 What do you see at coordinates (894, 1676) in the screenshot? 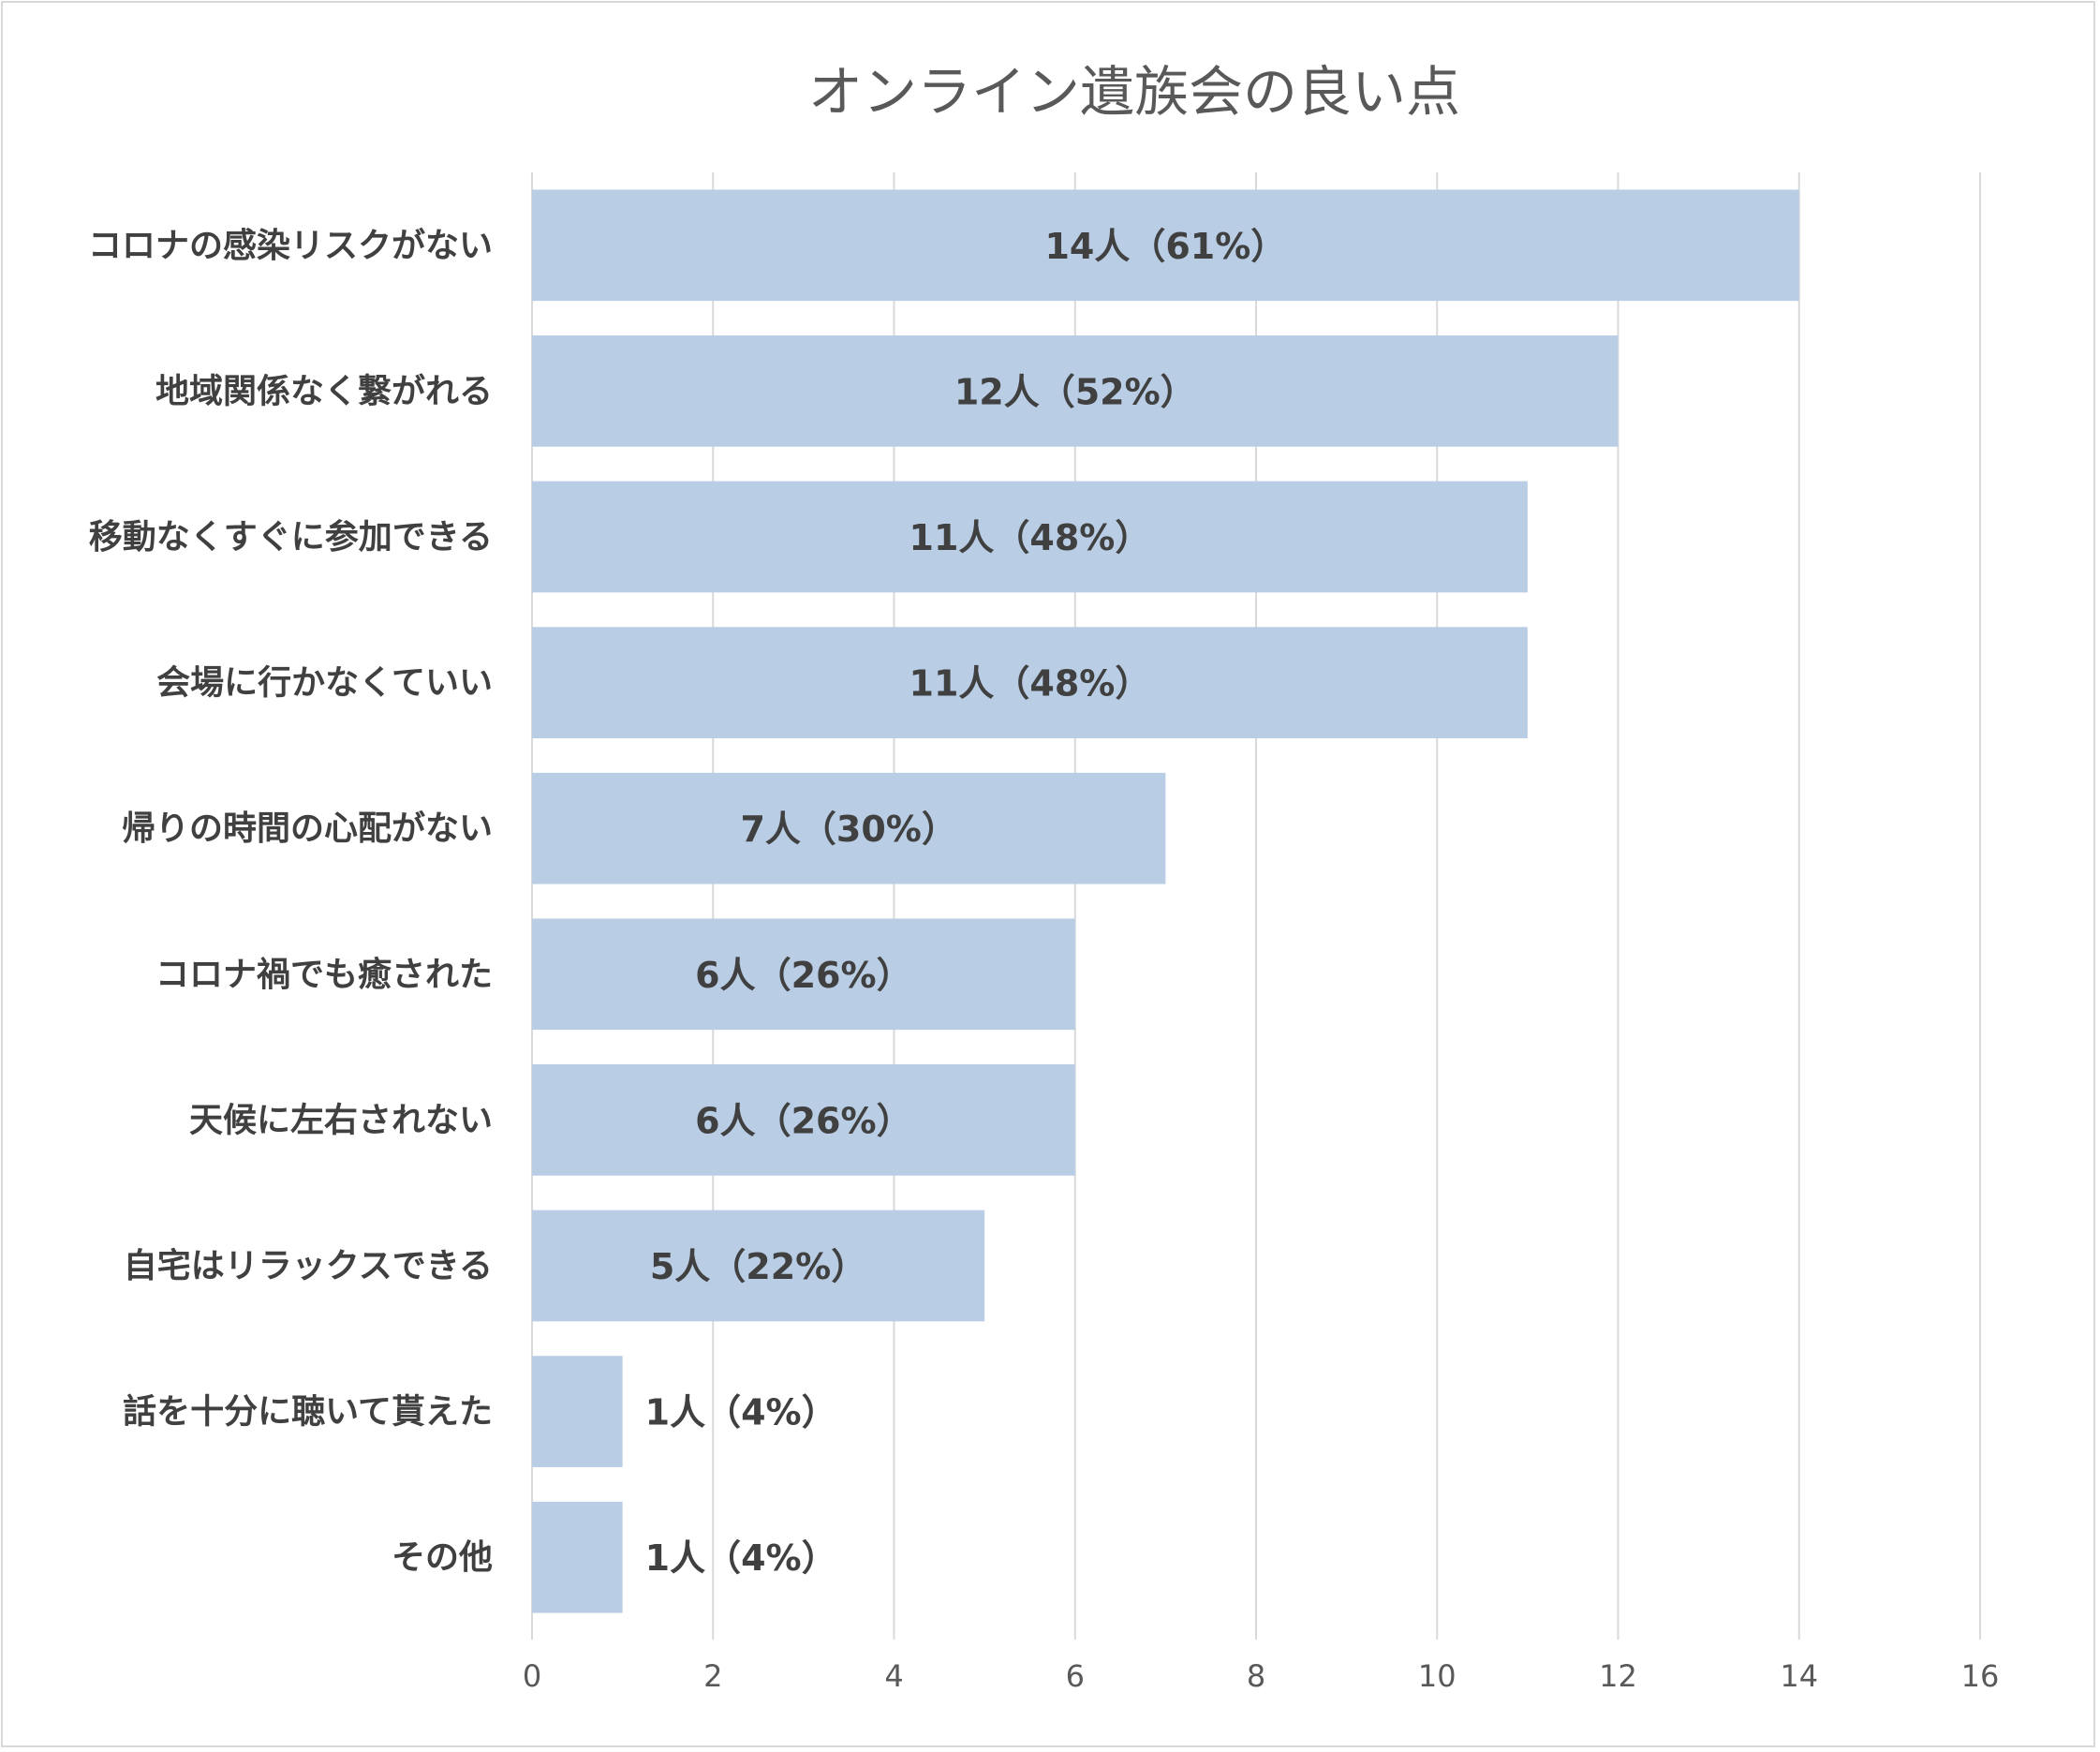
I see `x-tick-label: 4` at bounding box center [894, 1676].